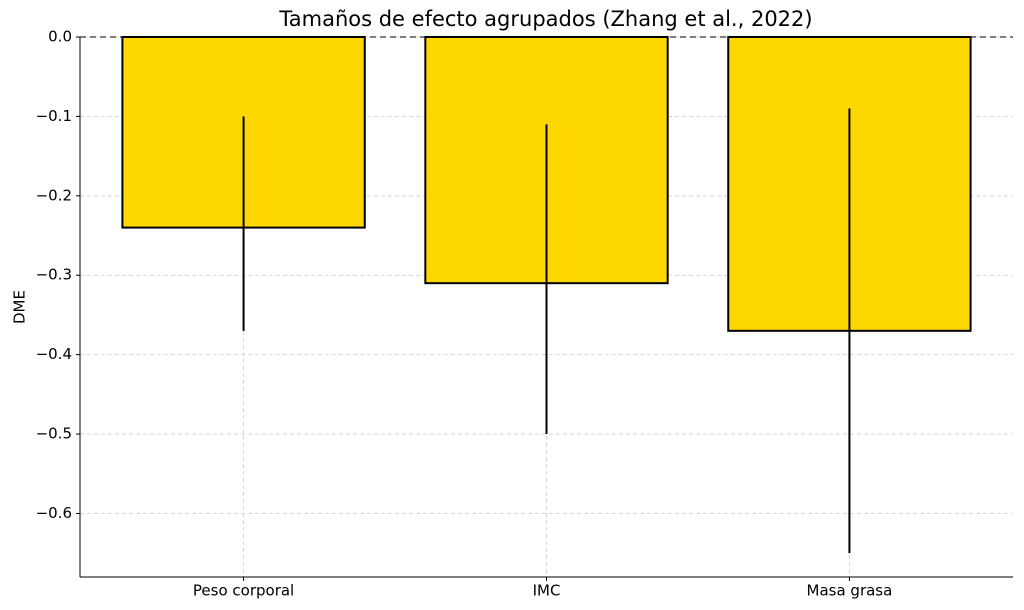 The image size is (1024, 610). I want to click on y-tick-label: −0.3, so click(54, 275).